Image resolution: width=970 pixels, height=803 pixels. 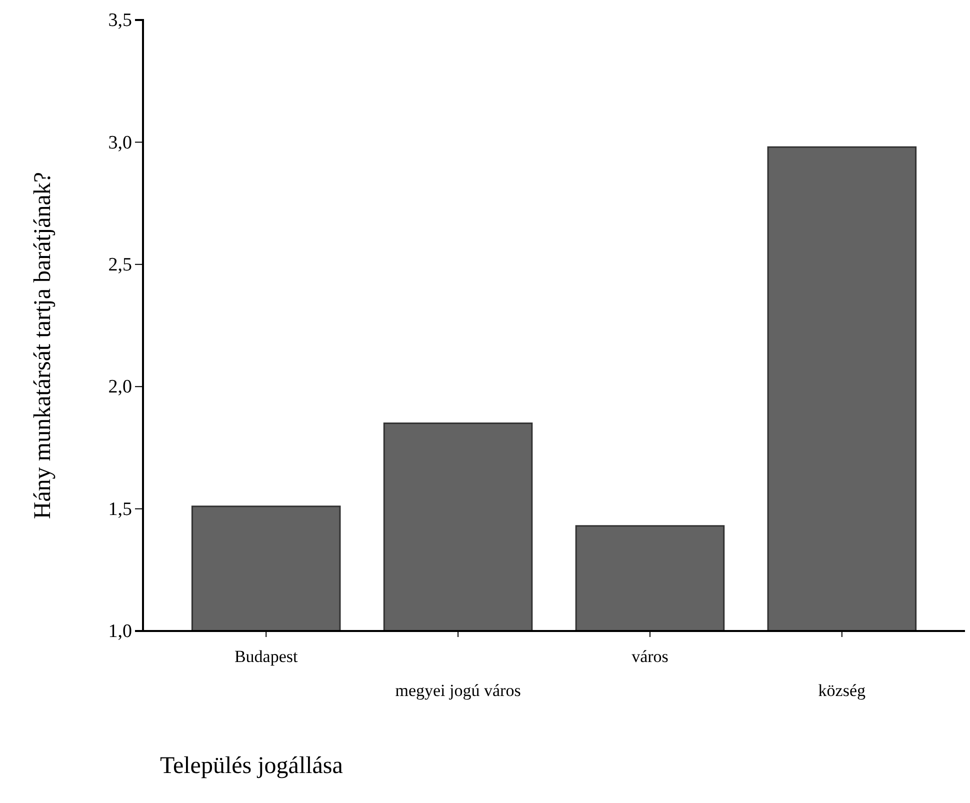 I want to click on x-tick-label: megyei jogú város, so click(x=458, y=690).